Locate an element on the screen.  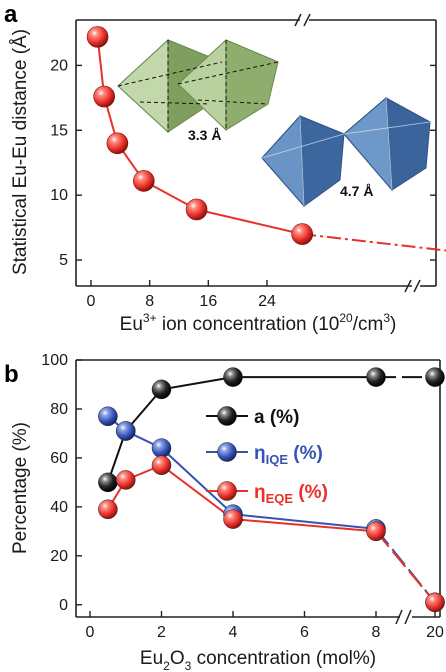
panel-b-series-line is located at coordinates (241, 429).